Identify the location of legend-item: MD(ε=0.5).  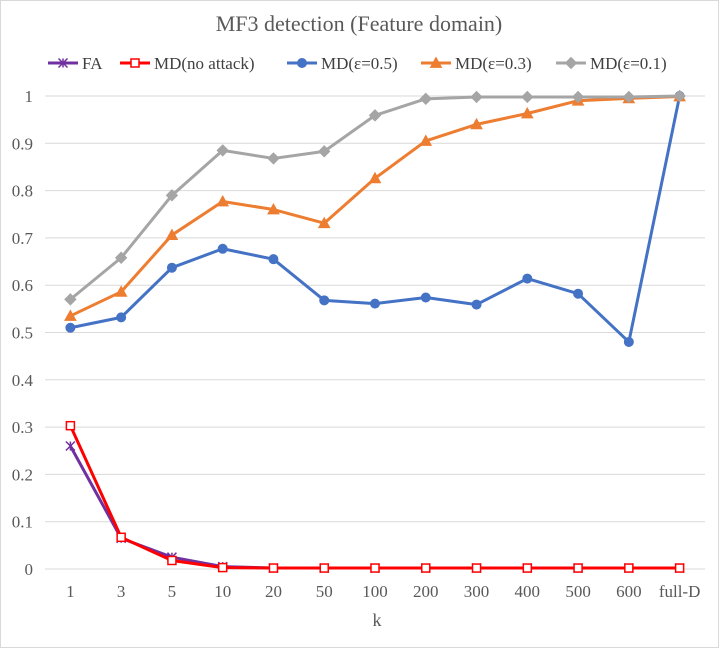
(342, 63).